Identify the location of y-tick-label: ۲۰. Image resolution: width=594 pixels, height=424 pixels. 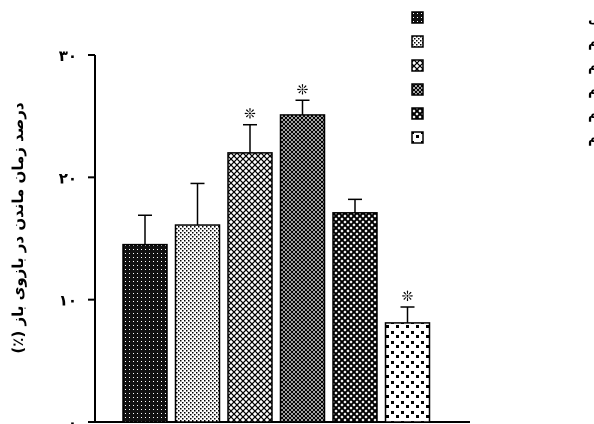
(68, 178).